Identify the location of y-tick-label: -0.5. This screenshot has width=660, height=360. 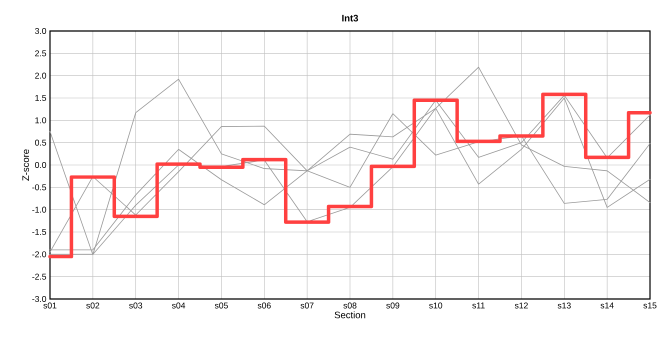
(39, 187).